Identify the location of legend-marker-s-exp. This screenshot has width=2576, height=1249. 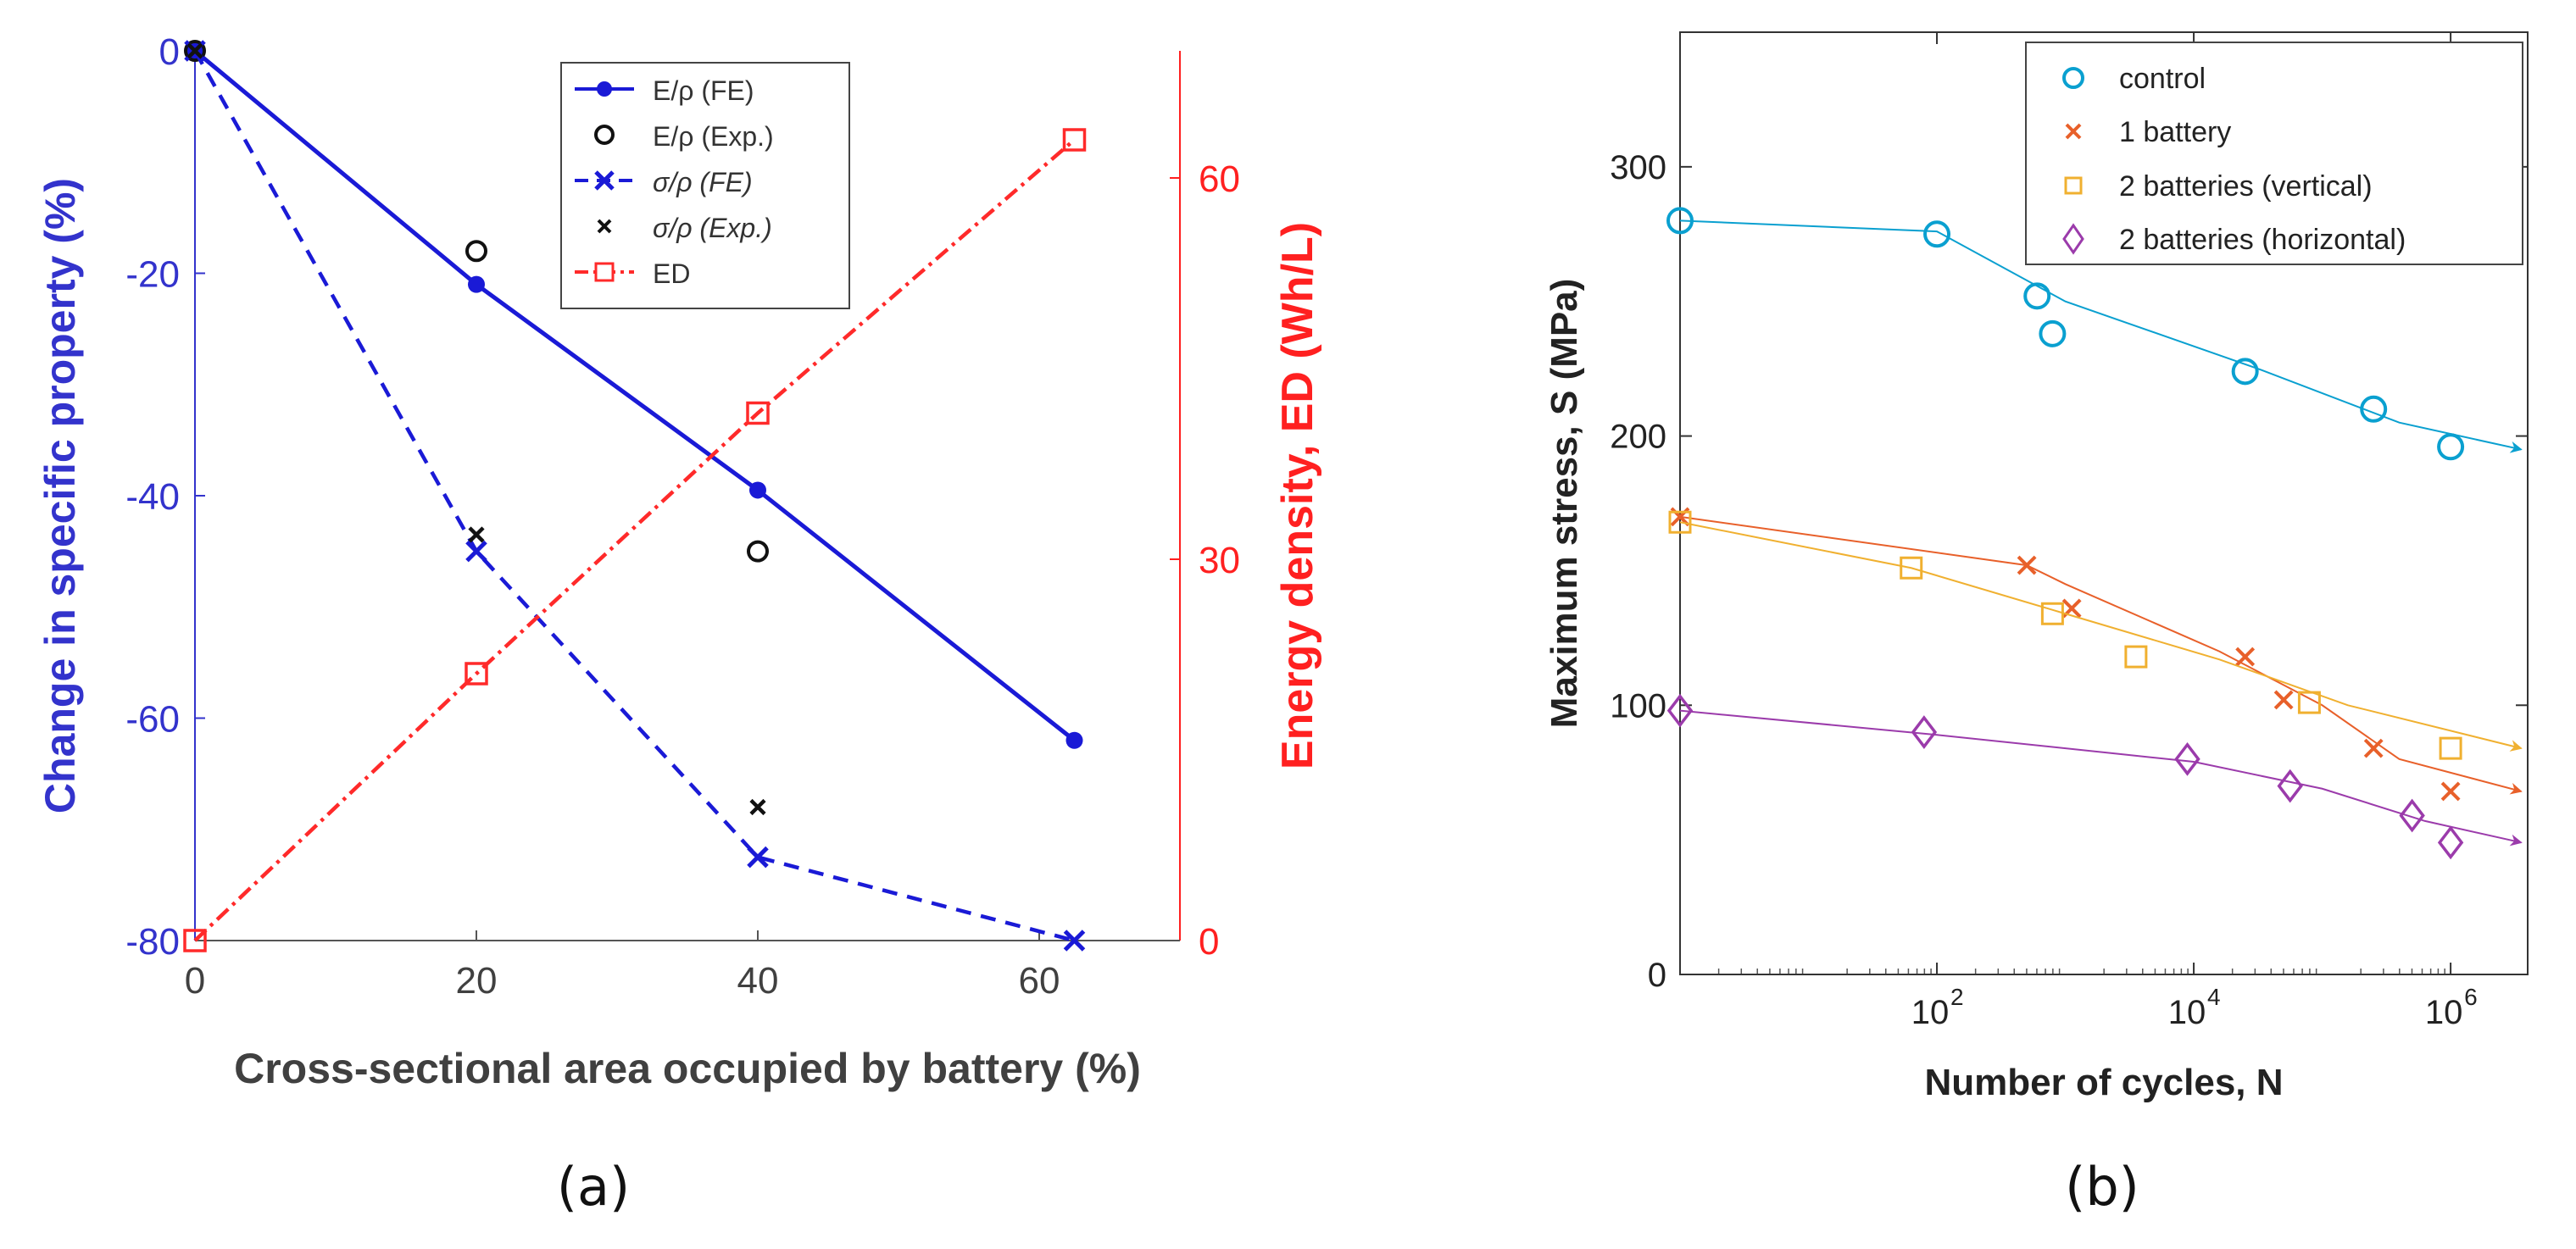
(604, 227).